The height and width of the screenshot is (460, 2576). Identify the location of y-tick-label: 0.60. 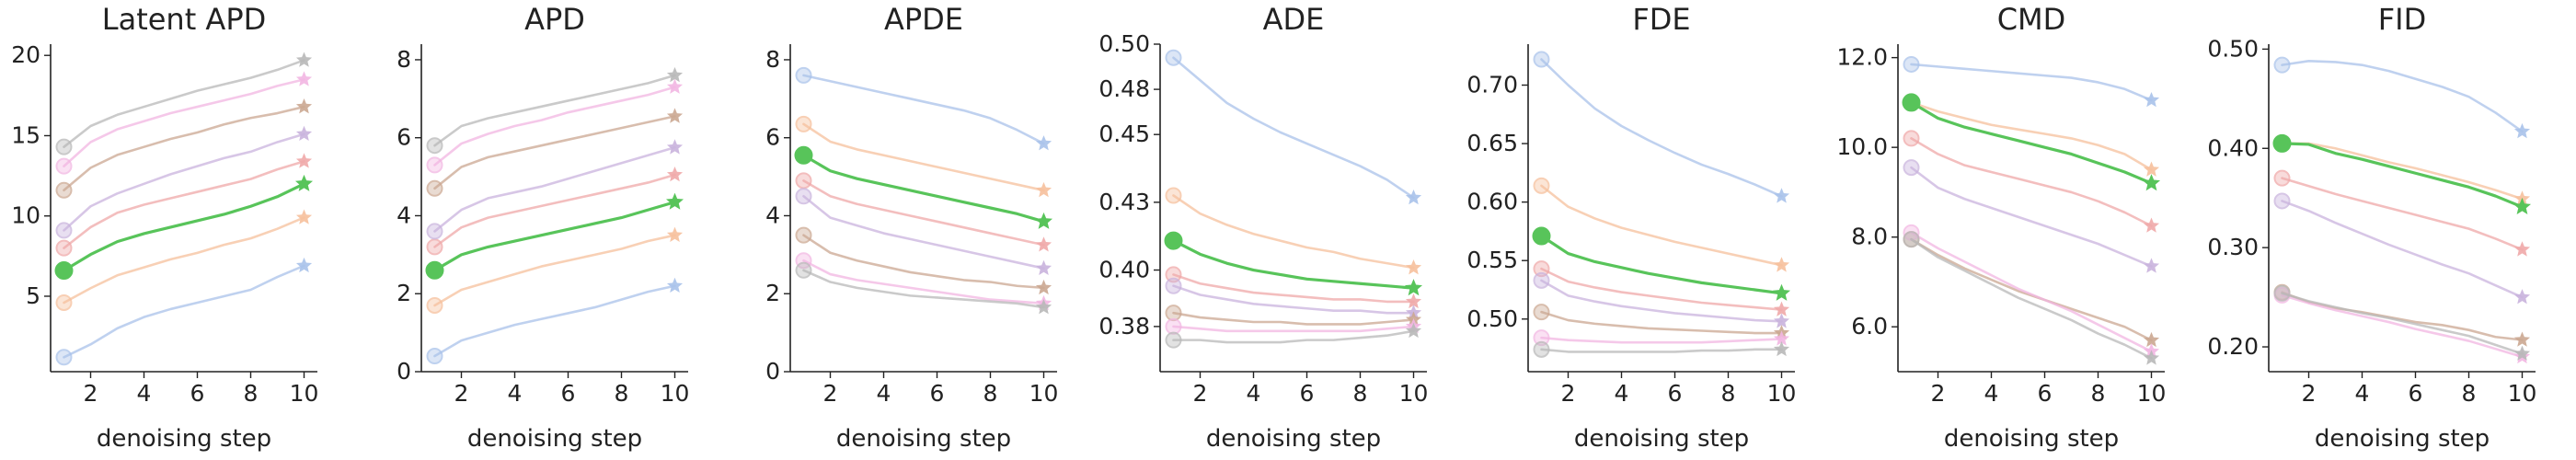
(1492, 202).